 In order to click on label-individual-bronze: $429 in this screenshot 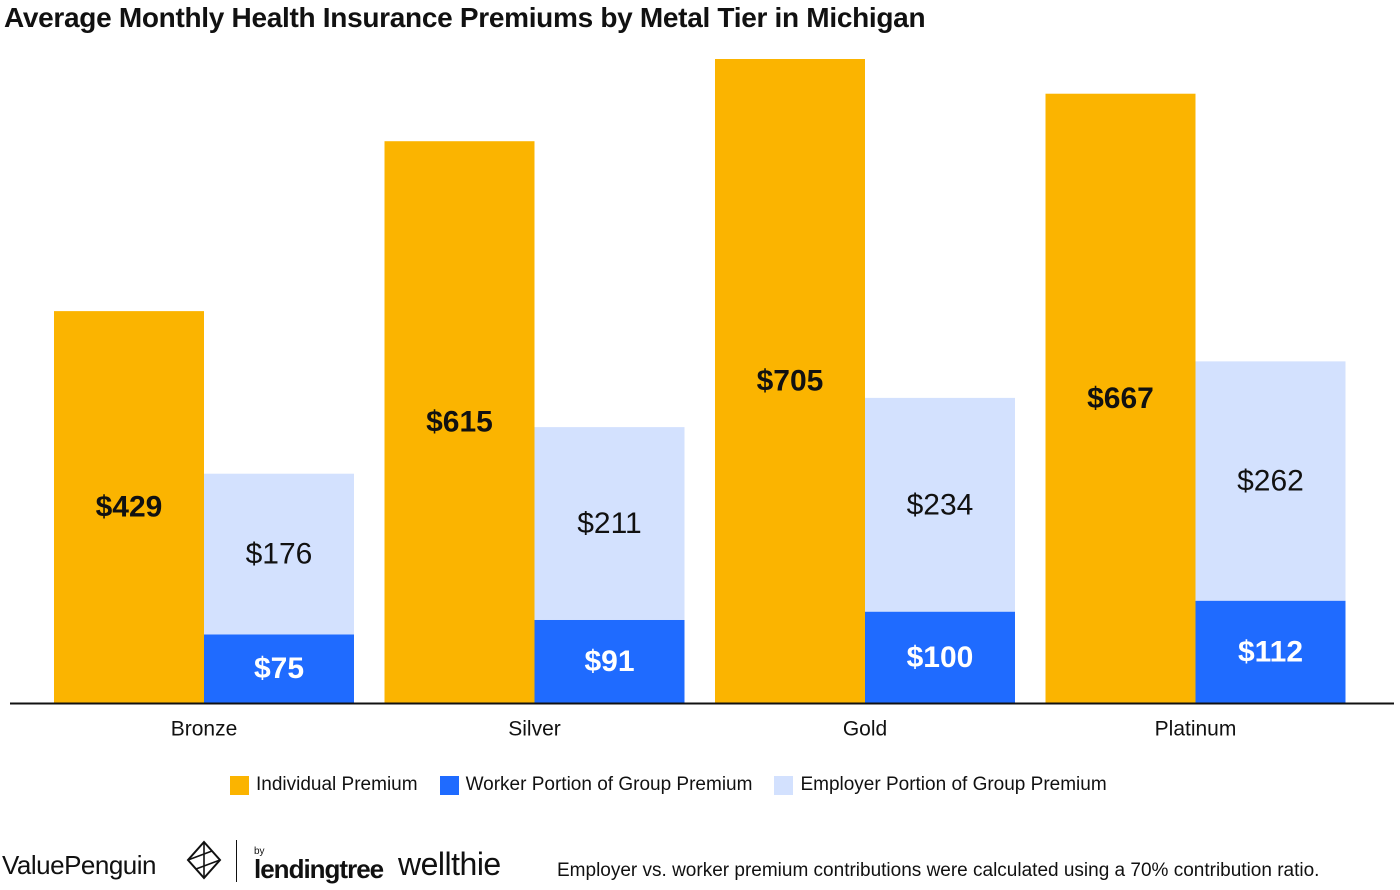, I will do `click(129, 507)`.